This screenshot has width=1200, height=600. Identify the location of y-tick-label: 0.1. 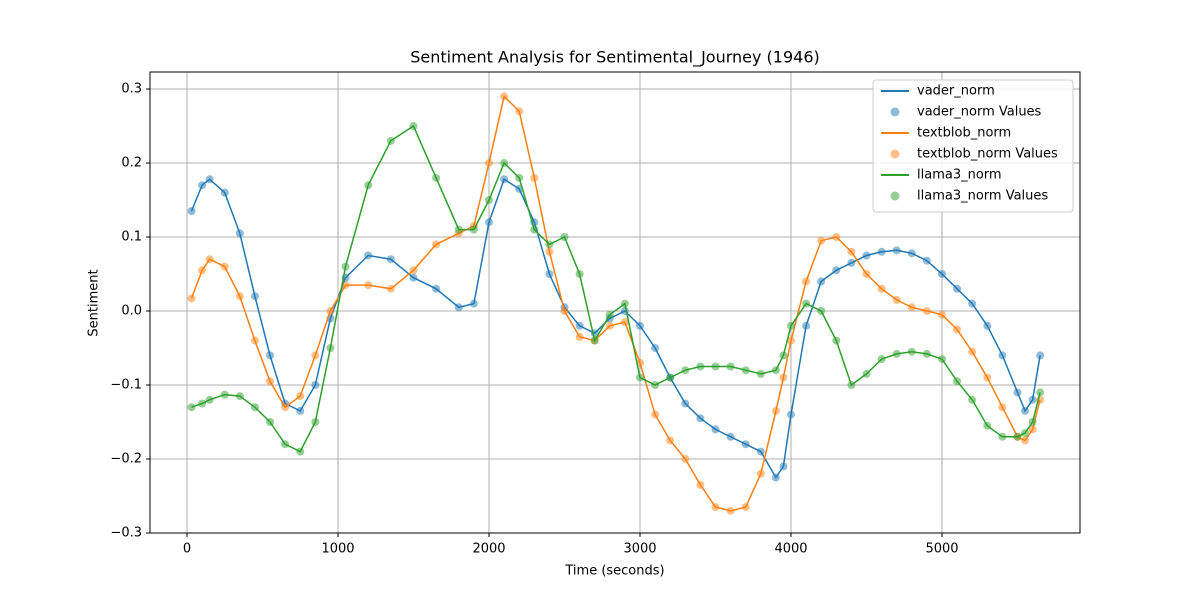
(131, 237).